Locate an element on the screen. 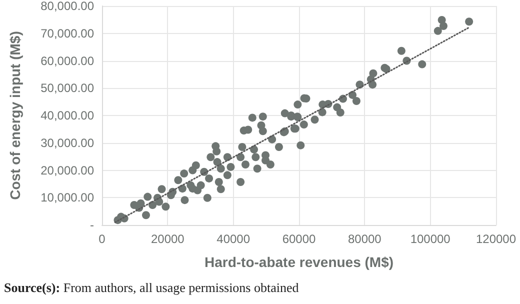  x-tick-label: 60000 is located at coordinates (299, 239).